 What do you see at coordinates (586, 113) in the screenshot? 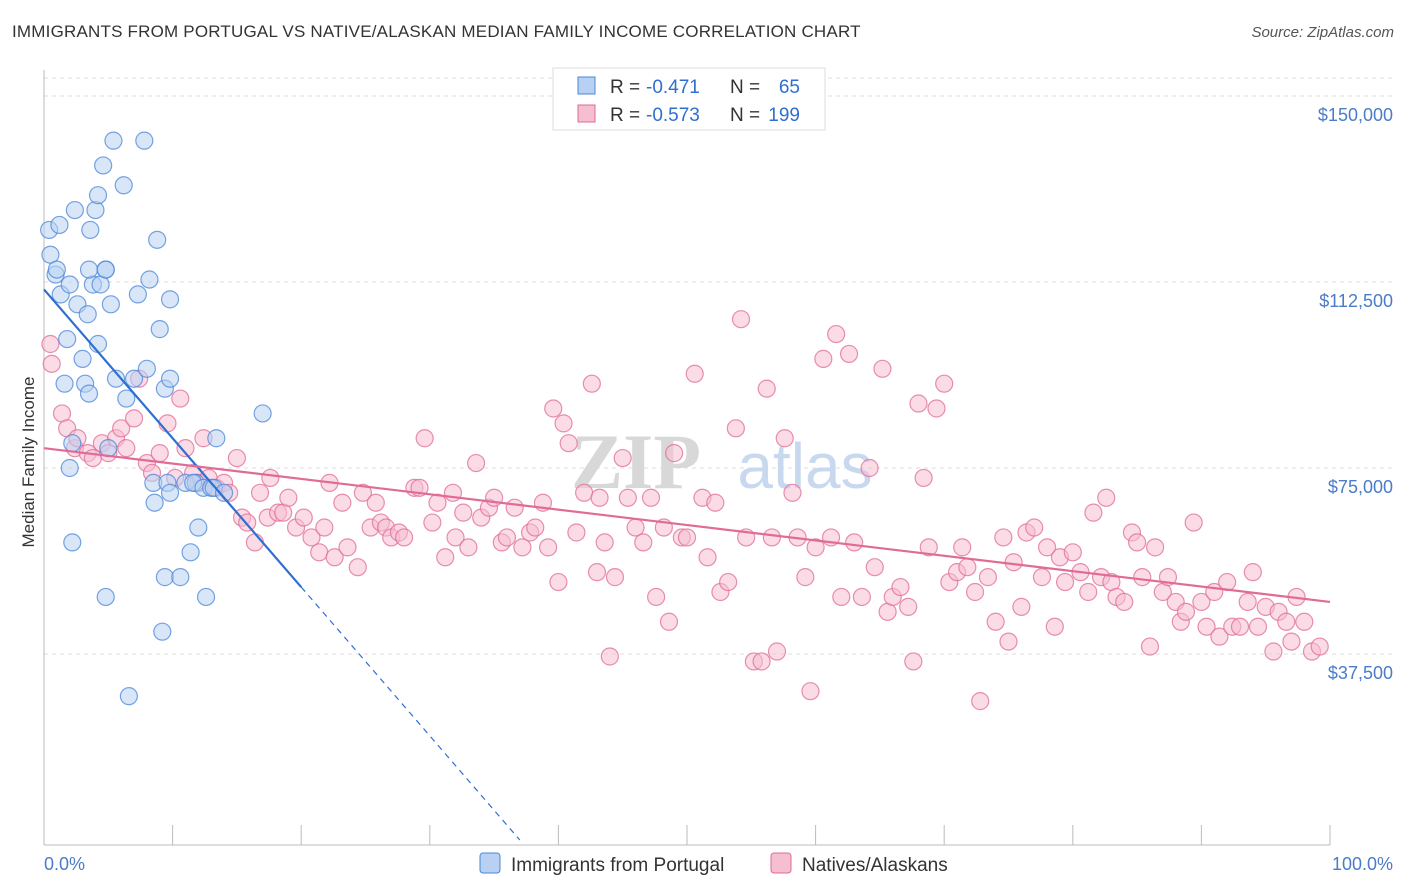
I see `legend-pink-swatch` at bounding box center [586, 113].